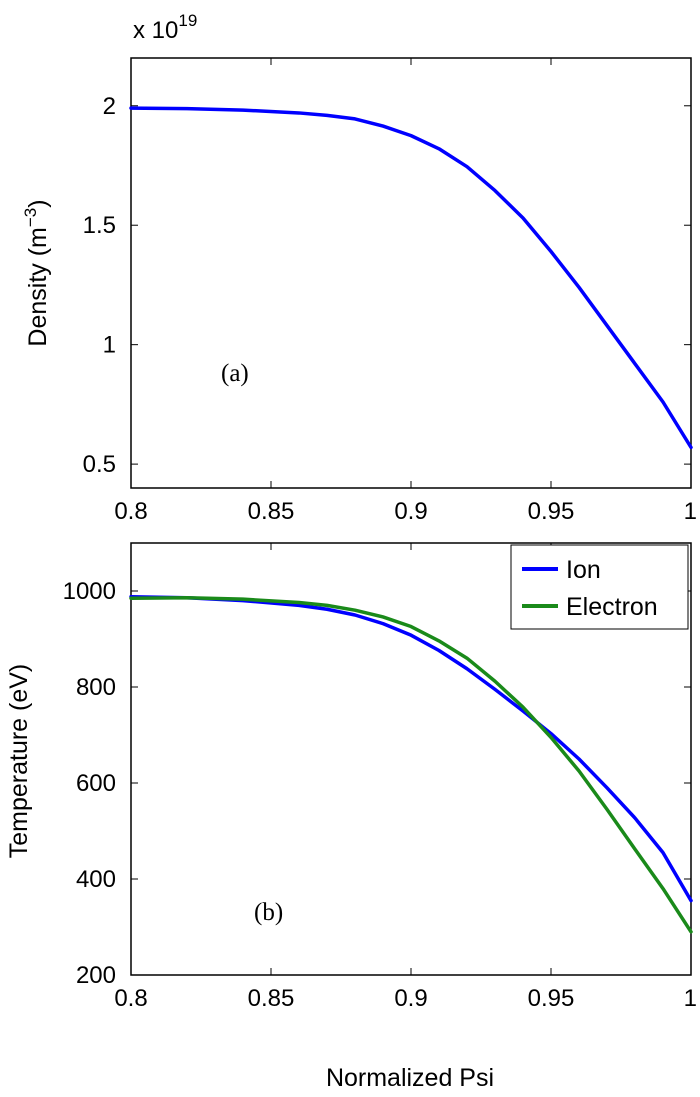 The height and width of the screenshot is (1097, 700). Describe the element at coordinates (96, 879) in the screenshot. I see `temperature-ytick-label: 400` at that location.